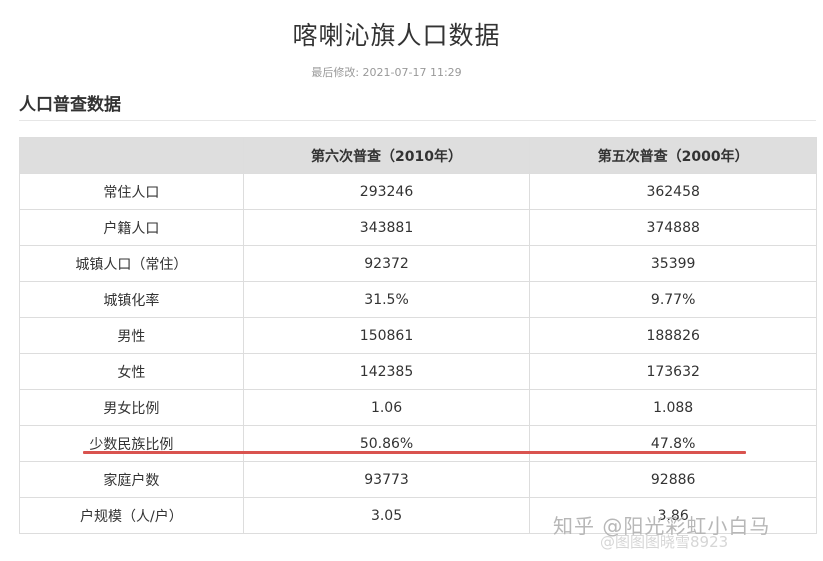 Image resolution: width=823 pixels, height=561 pixels. Describe the element at coordinates (386, 155) in the screenshot. I see `header-census-2010: 第六次普查（2010年）` at that location.